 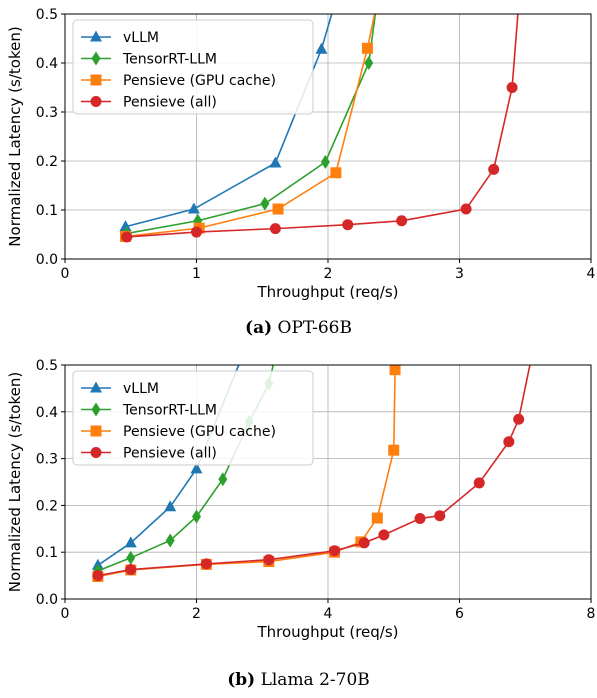 I want to click on x-tick-label: 3, so click(x=459, y=274).